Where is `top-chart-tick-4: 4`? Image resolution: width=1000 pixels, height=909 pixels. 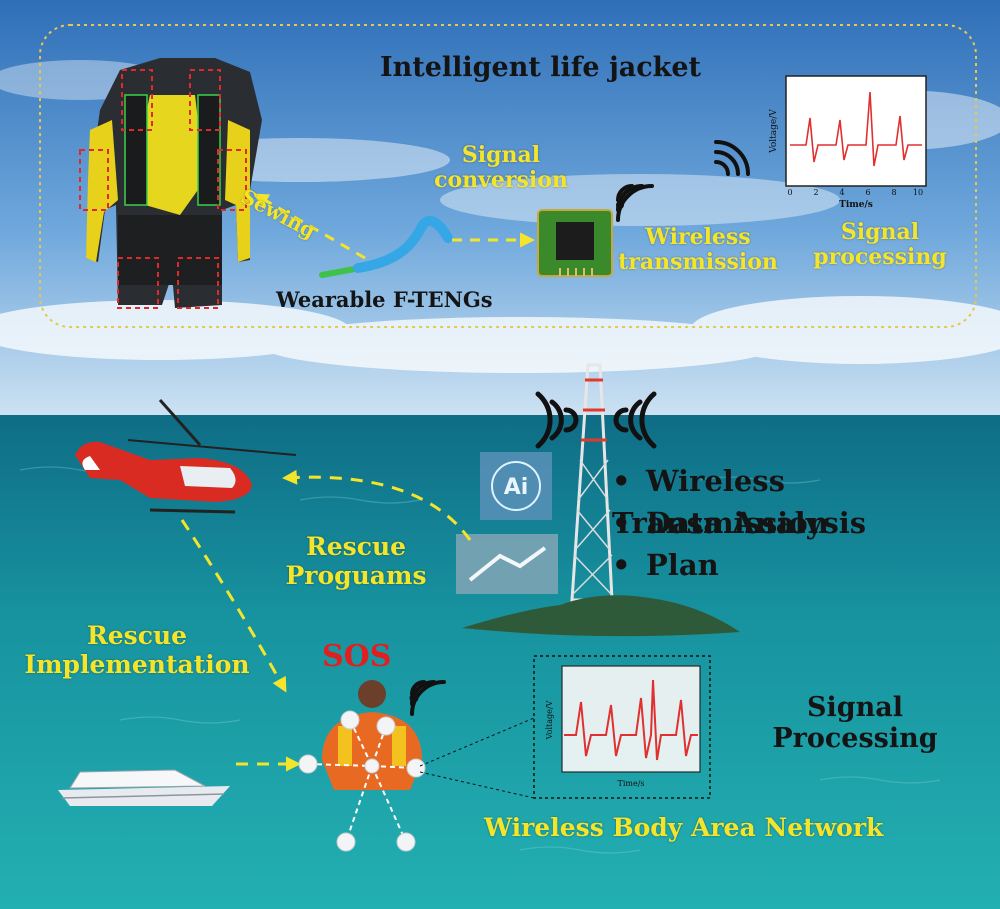 top-chart-tick-4: 4 is located at coordinates (841, 192).